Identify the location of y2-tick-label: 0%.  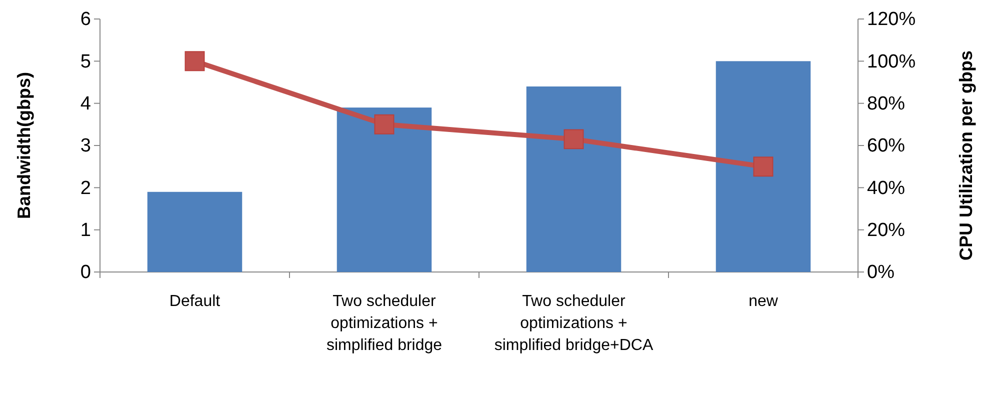
(881, 273).